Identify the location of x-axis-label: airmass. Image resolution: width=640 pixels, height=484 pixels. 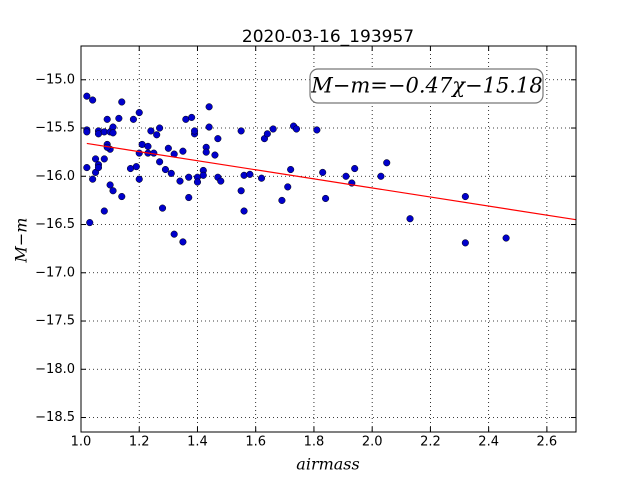
(327, 464).